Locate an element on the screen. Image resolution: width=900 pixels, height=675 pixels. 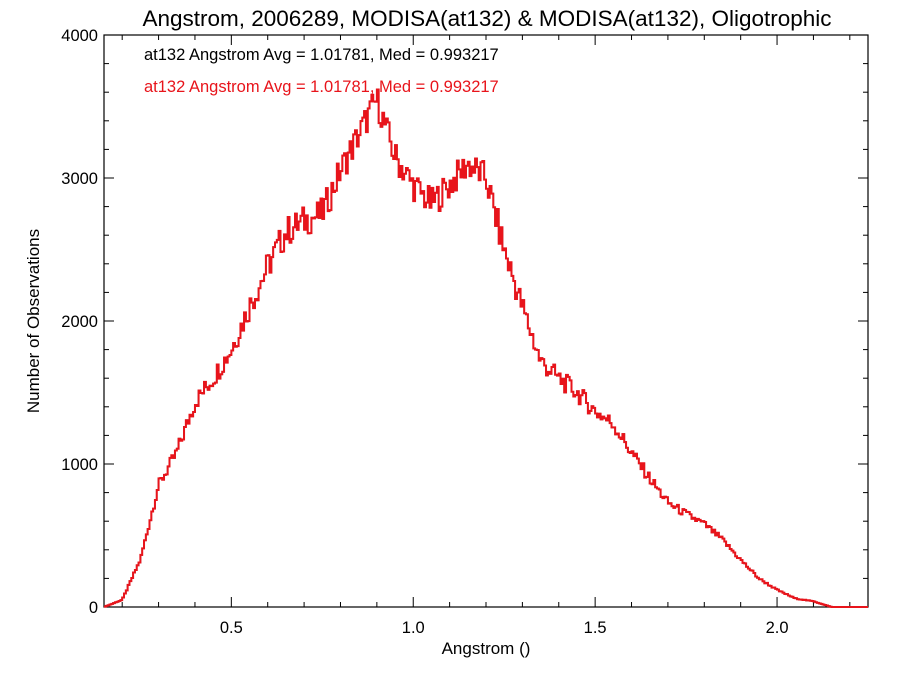
y-axis-label: Number of Observations is located at coordinates (33, 321).